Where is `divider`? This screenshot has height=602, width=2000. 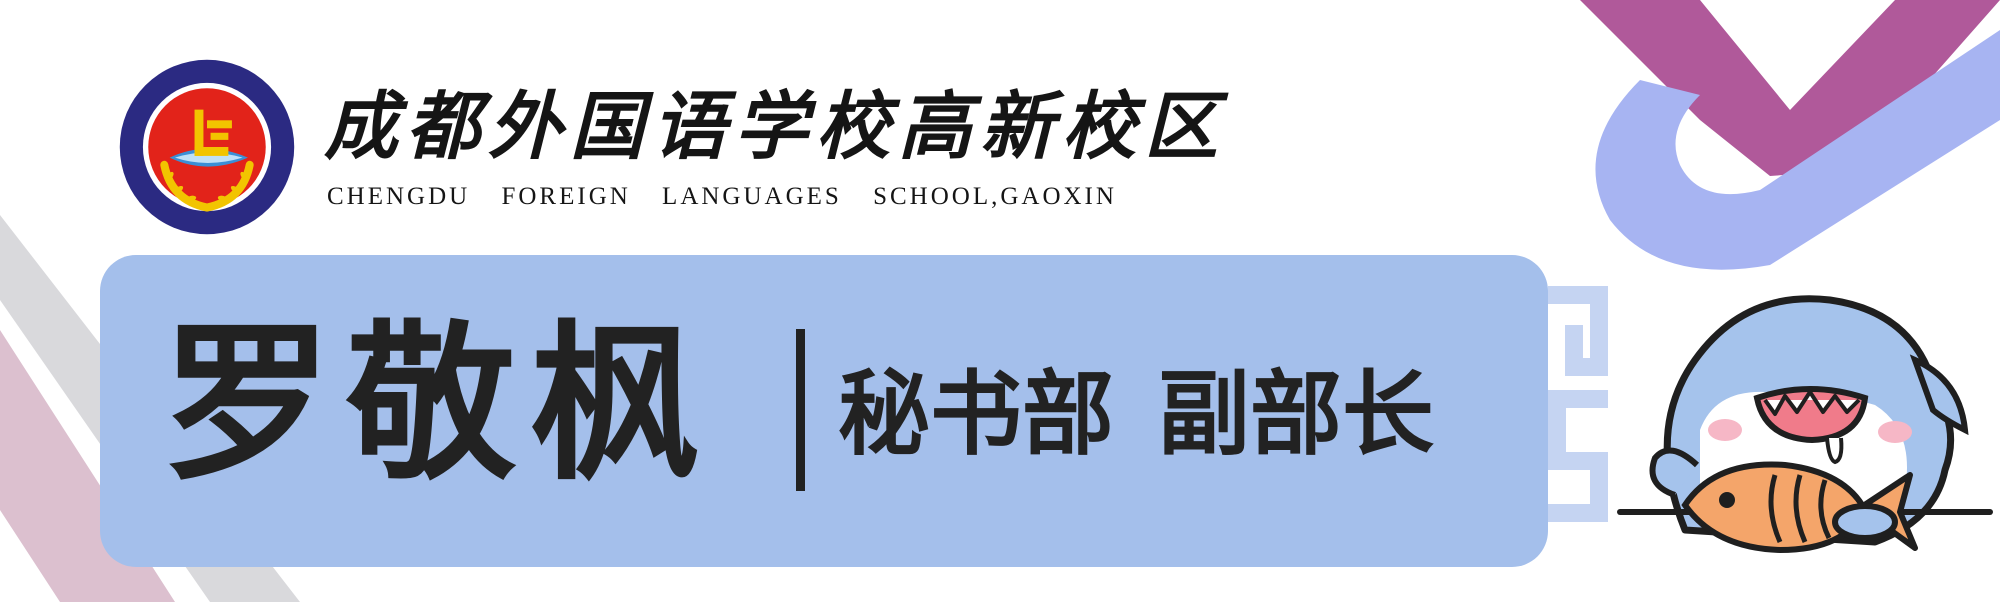
divider is located at coordinates (800, 410).